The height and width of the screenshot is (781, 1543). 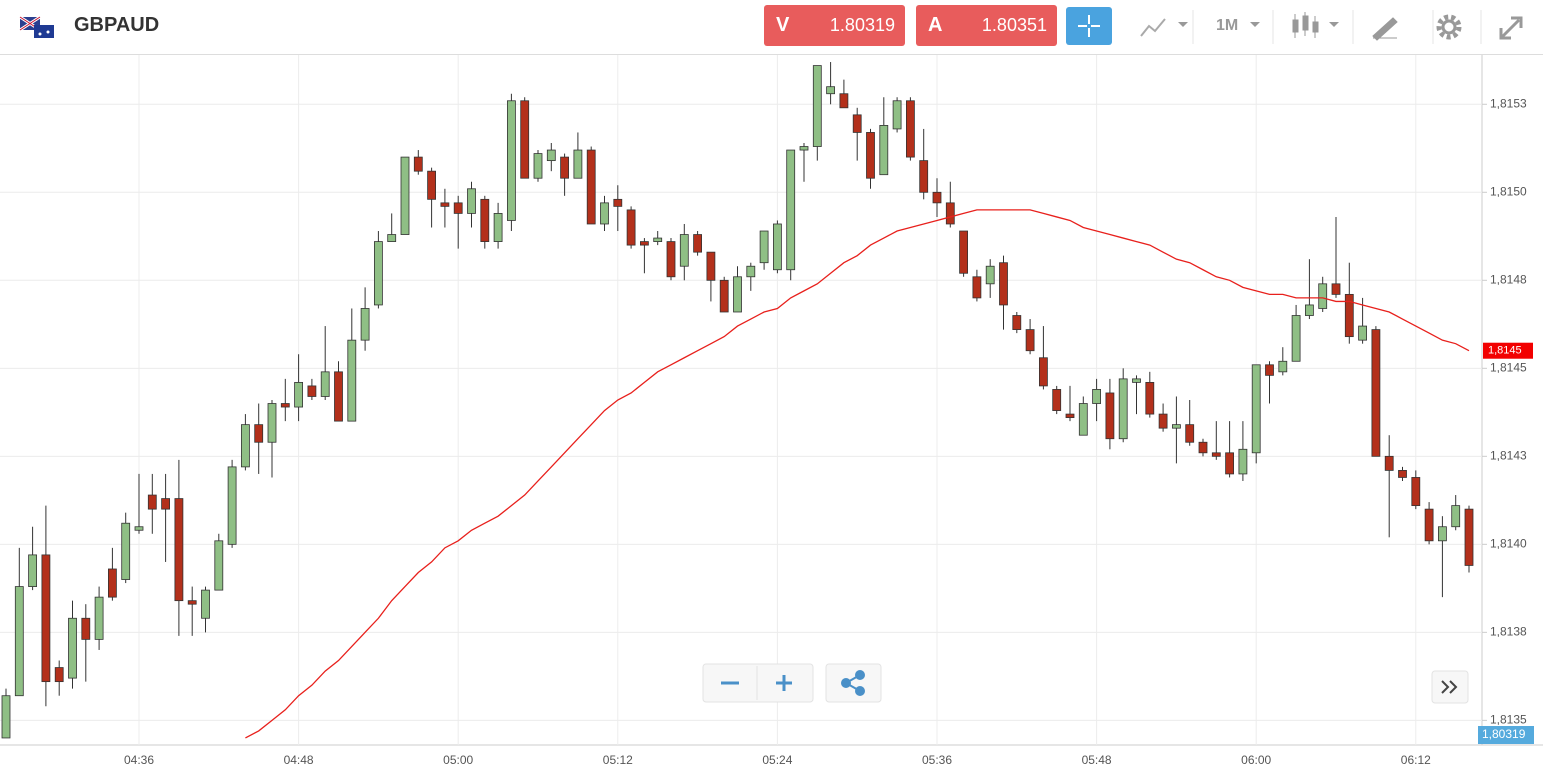 I want to click on x-tick-label: 05:24, so click(x=777, y=760).